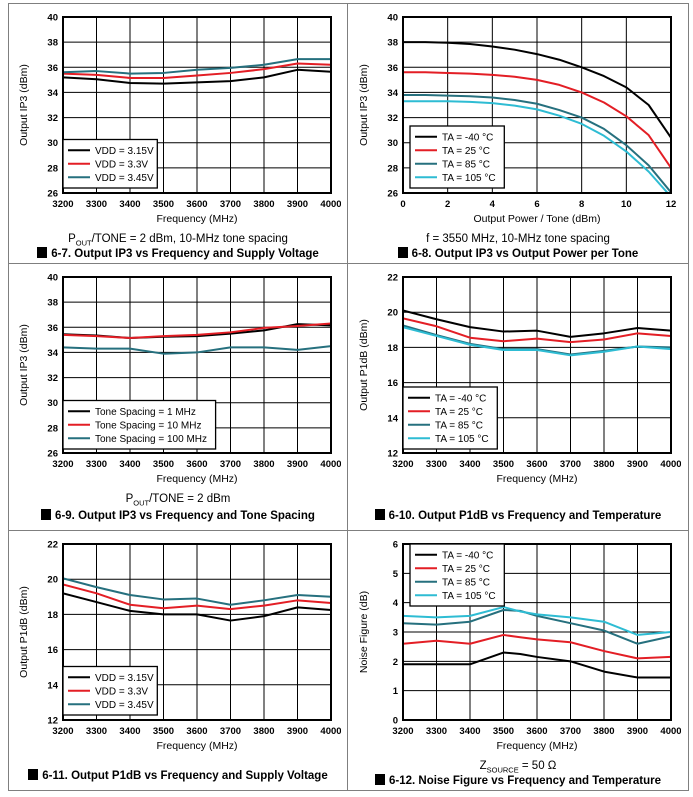 This screenshot has width=693, height=797. What do you see at coordinates (61, 254) in the screenshot?
I see `figure-number: 6-7.` at bounding box center [61, 254].